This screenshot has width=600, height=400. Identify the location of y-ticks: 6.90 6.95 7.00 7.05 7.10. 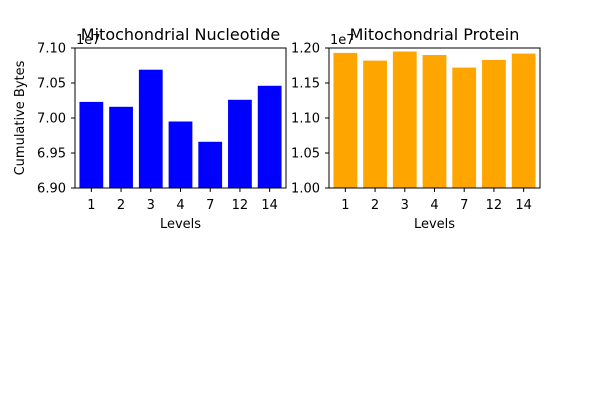
(56, 119).